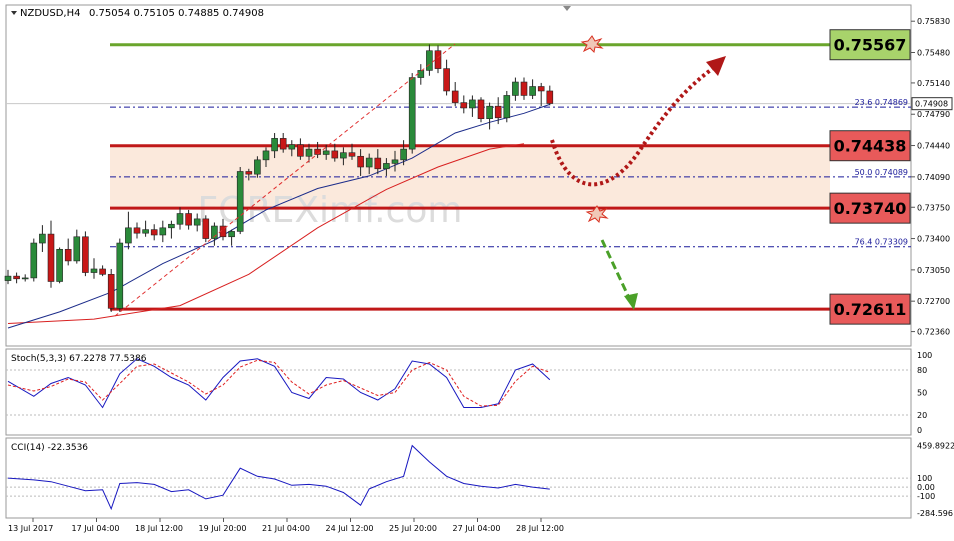  I want to click on dropdown-arrow-icon, so click(14, 13).